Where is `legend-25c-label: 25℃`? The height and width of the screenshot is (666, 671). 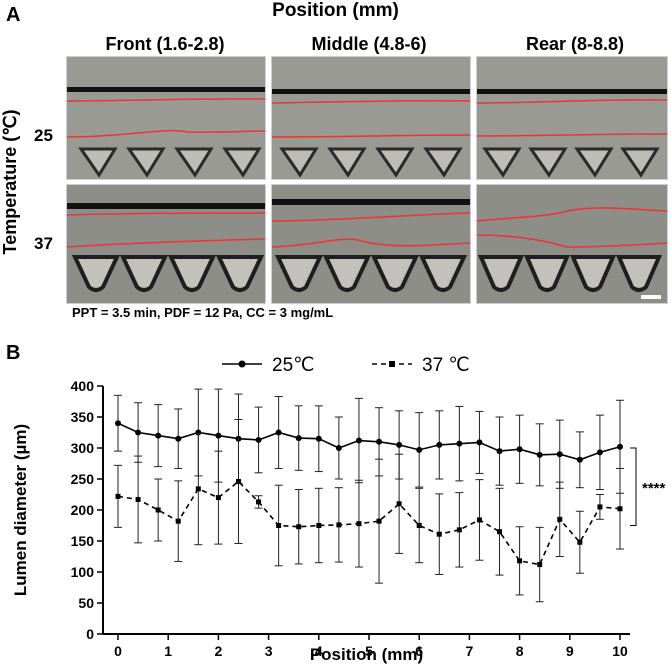
legend-25c-label: 25℃ is located at coordinates (293, 365).